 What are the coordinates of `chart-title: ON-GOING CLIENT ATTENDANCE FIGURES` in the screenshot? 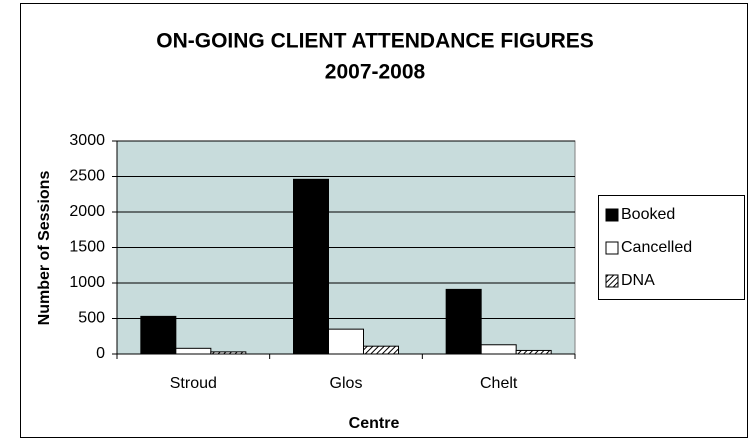 It's located at (375, 41).